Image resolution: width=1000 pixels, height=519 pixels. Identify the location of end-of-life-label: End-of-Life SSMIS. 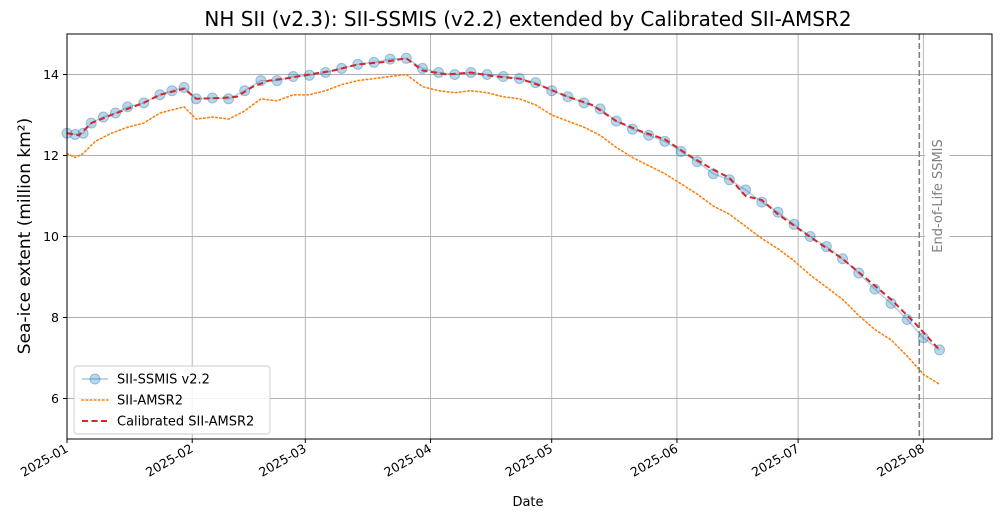
(938, 196).